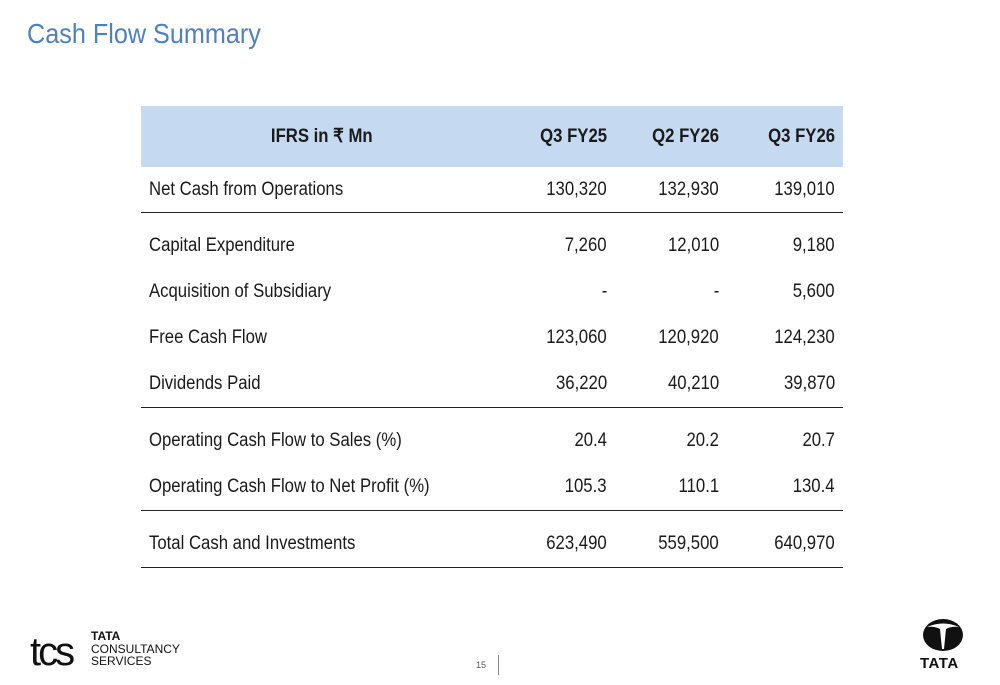 Image resolution: width=1000 pixels, height=685 pixels. Describe the element at coordinates (693, 245) in the screenshot. I see `row-value: 12,010` at that location.